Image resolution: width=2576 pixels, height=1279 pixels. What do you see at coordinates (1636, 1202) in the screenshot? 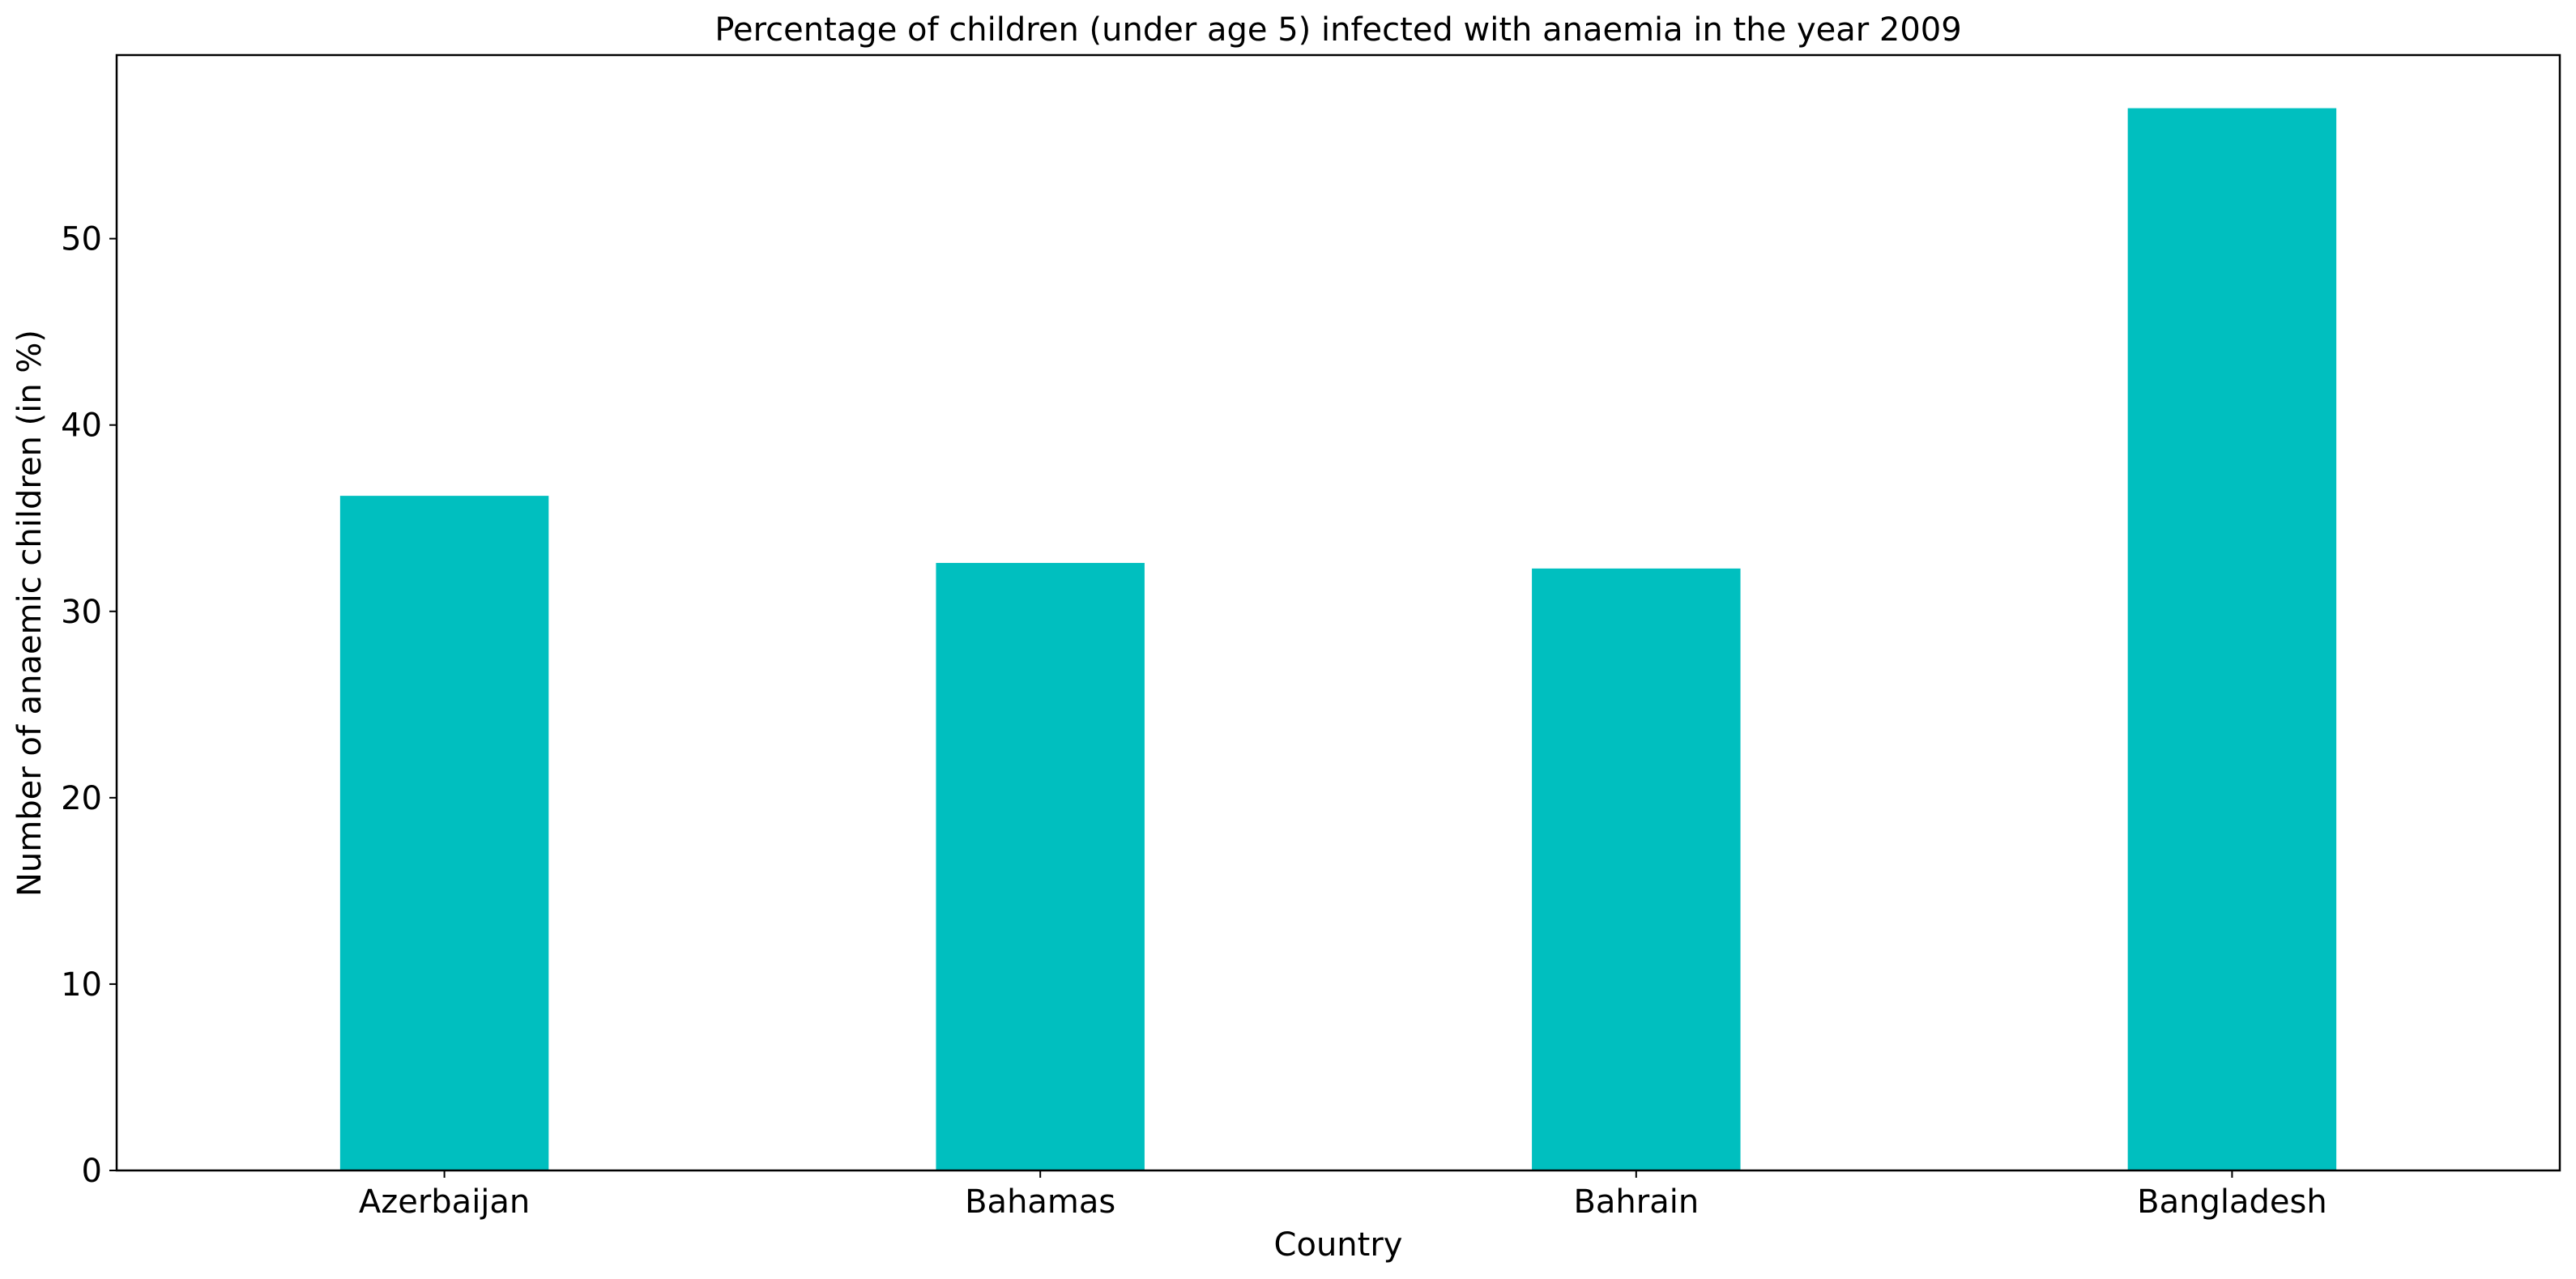
I see `x-tick-label: Bahrain` at bounding box center [1636, 1202].